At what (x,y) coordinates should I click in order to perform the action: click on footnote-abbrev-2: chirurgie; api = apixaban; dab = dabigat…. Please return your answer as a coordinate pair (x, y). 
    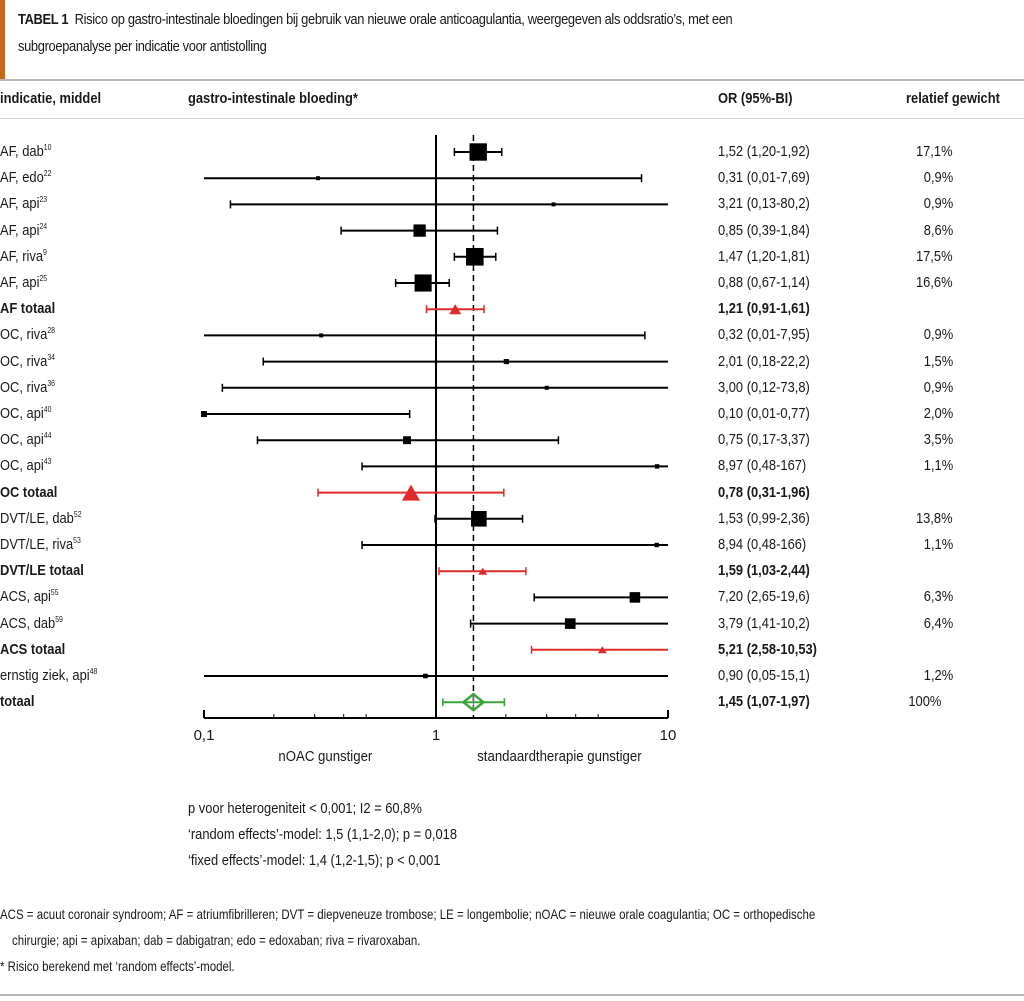
    Looking at the image, I should click on (216, 940).